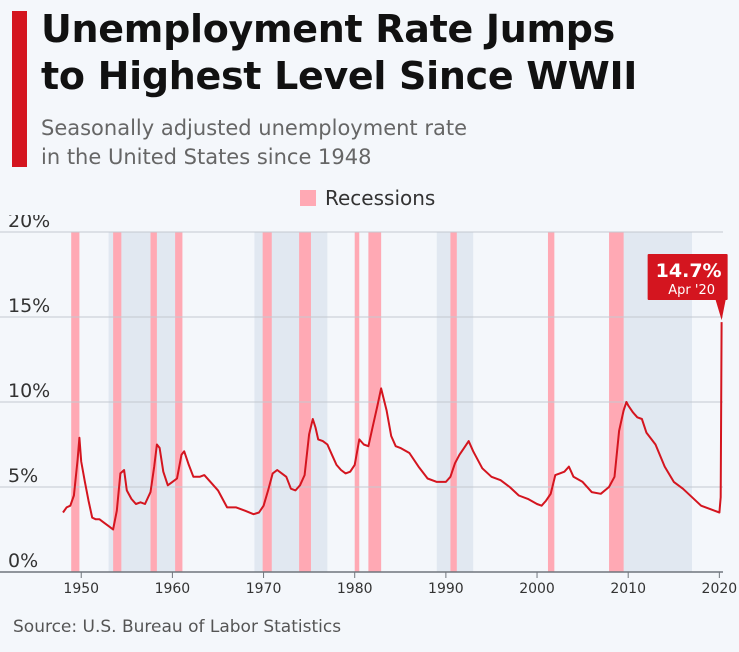  What do you see at coordinates (691, 290) in the screenshot?
I see `annotation-date: Apr '20` at bounding box center [691, 290].